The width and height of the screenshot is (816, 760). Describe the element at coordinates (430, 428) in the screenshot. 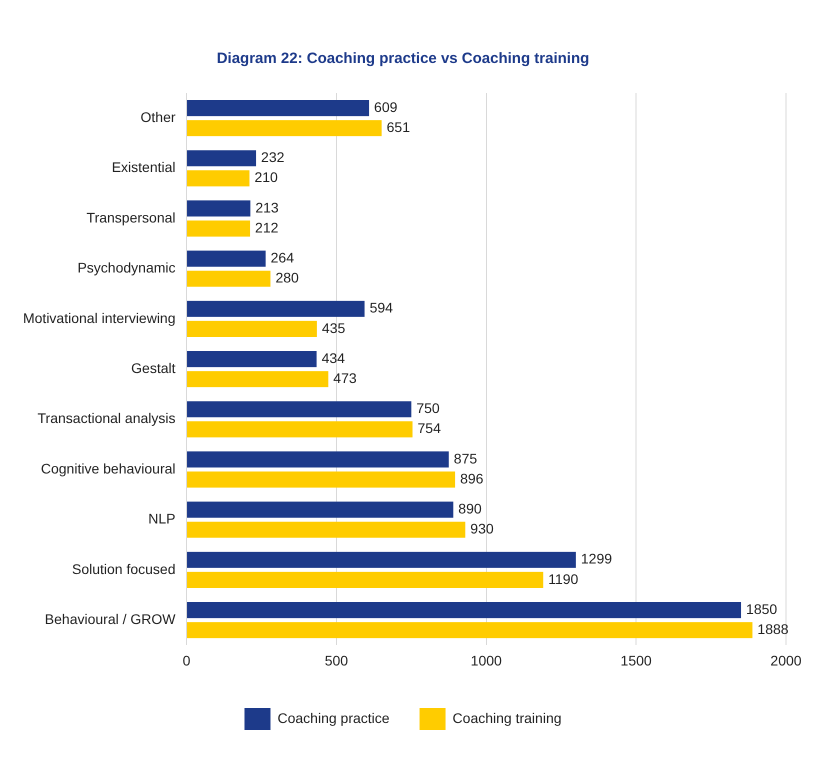

I see `data-label: 754` at that location.